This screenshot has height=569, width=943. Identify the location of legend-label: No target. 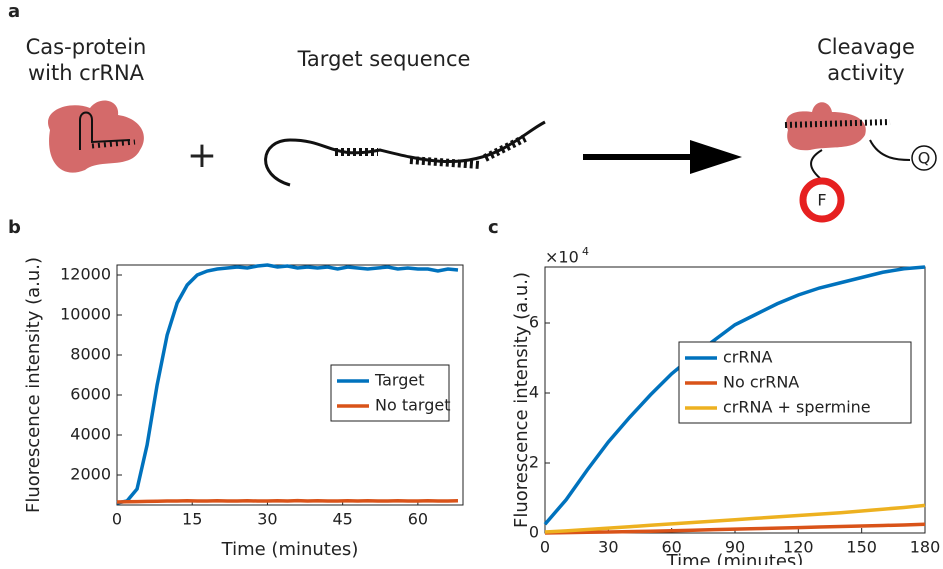
(413, 405).